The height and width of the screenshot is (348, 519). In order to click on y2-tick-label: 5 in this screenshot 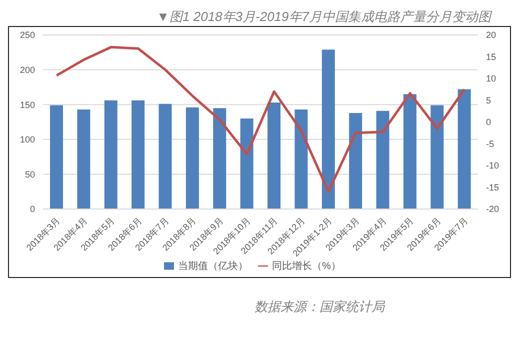, I will do `click(489, 100)`.